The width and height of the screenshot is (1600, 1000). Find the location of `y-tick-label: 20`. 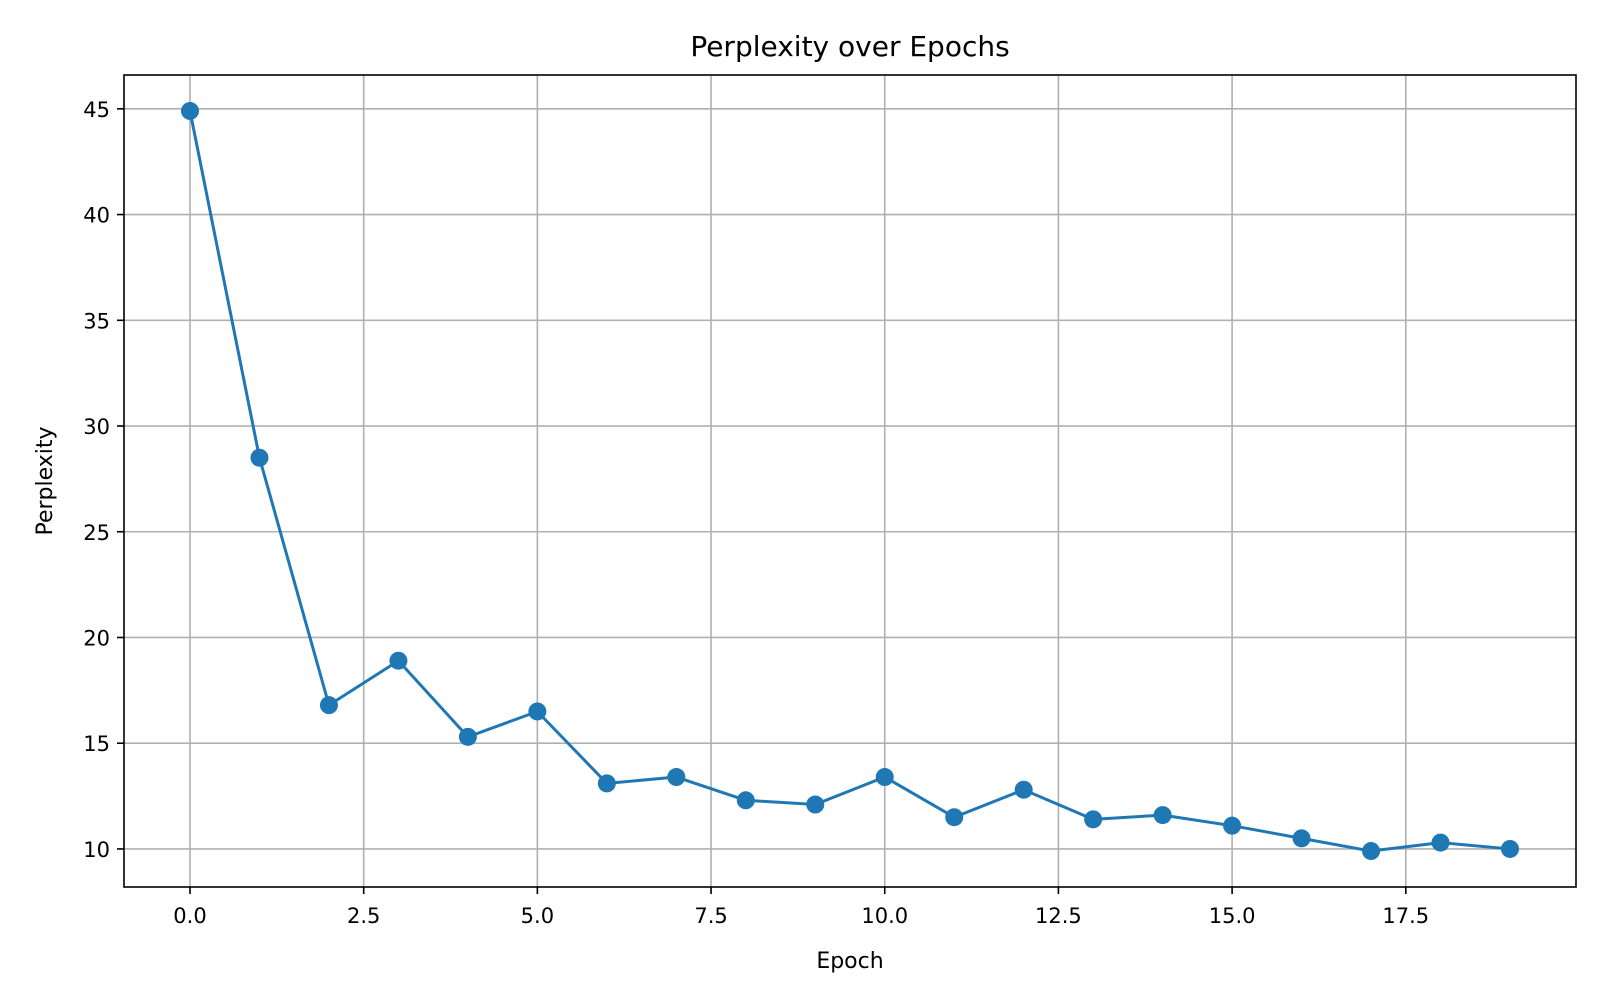

y-tick-label: 20 is located at coordinates (96, 638).